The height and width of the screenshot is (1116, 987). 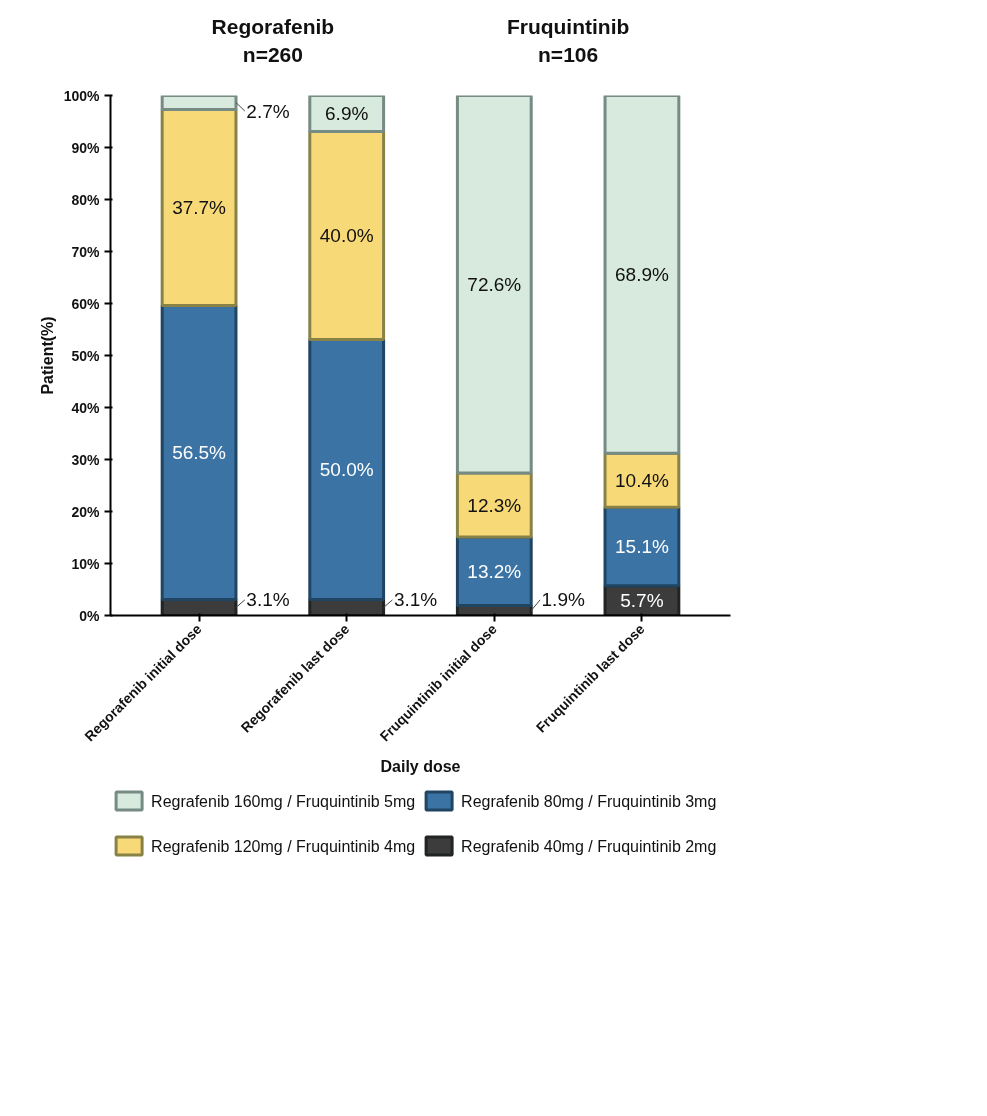 What do you see at coordinates (86, 147) in the screenshot?
I see `y-tick-label: 90%` at bounding box center [86, 147].